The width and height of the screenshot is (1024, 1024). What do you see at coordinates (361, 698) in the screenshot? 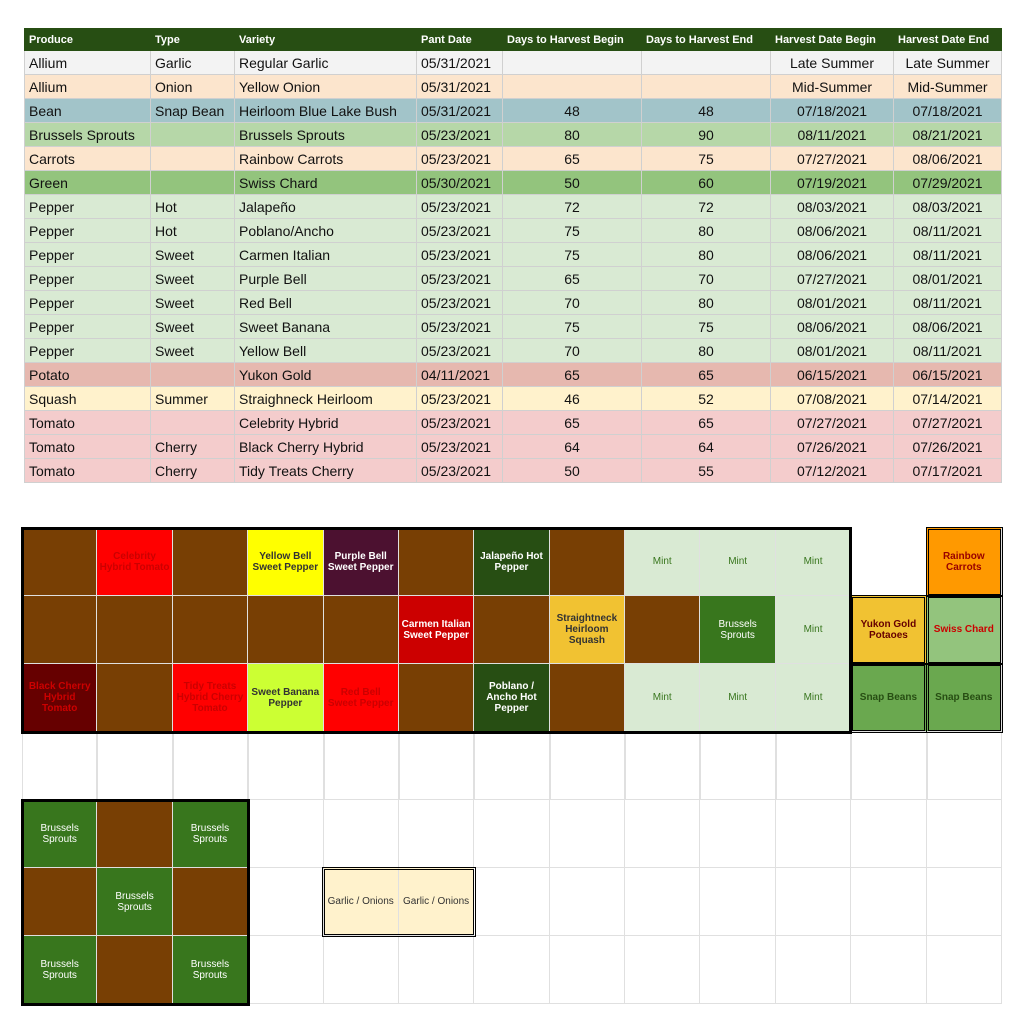
I see `plant-cell: Red Bell Sweet Pepper` at bounding box center [361, 698].